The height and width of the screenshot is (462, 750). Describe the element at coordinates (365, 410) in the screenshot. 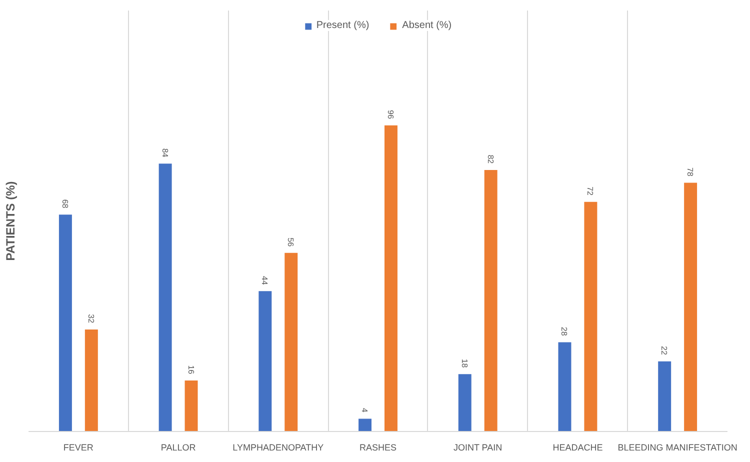

I see `data-label: 4` at that location.